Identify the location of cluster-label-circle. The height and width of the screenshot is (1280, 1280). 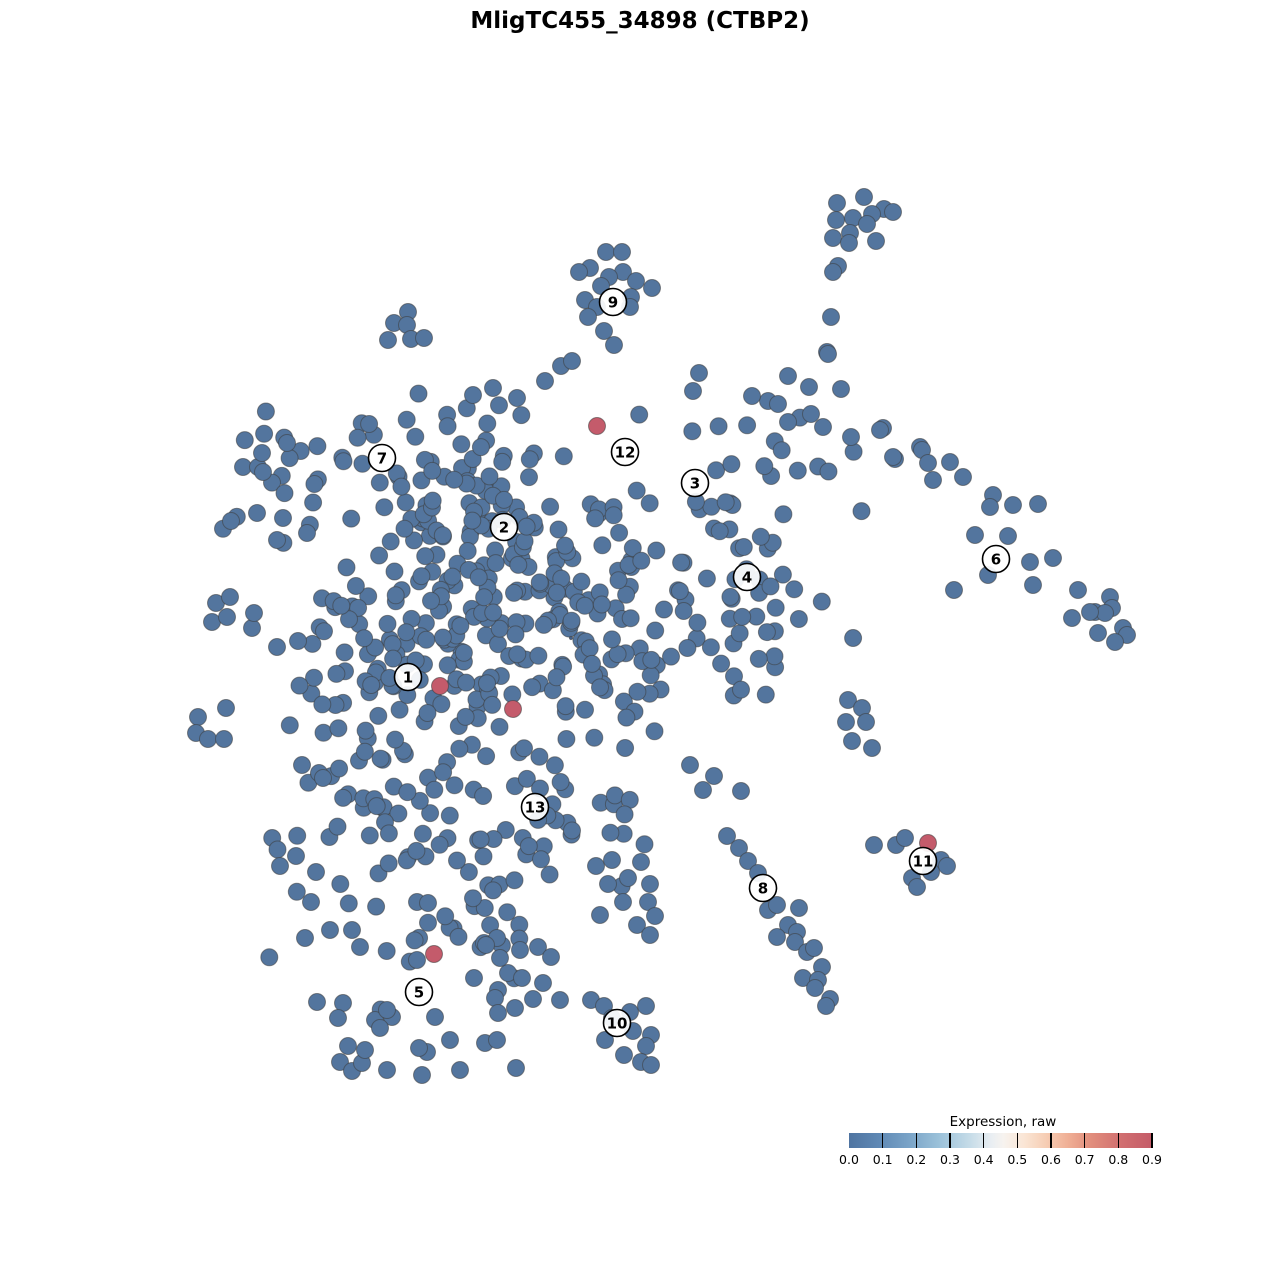
(613, 302).